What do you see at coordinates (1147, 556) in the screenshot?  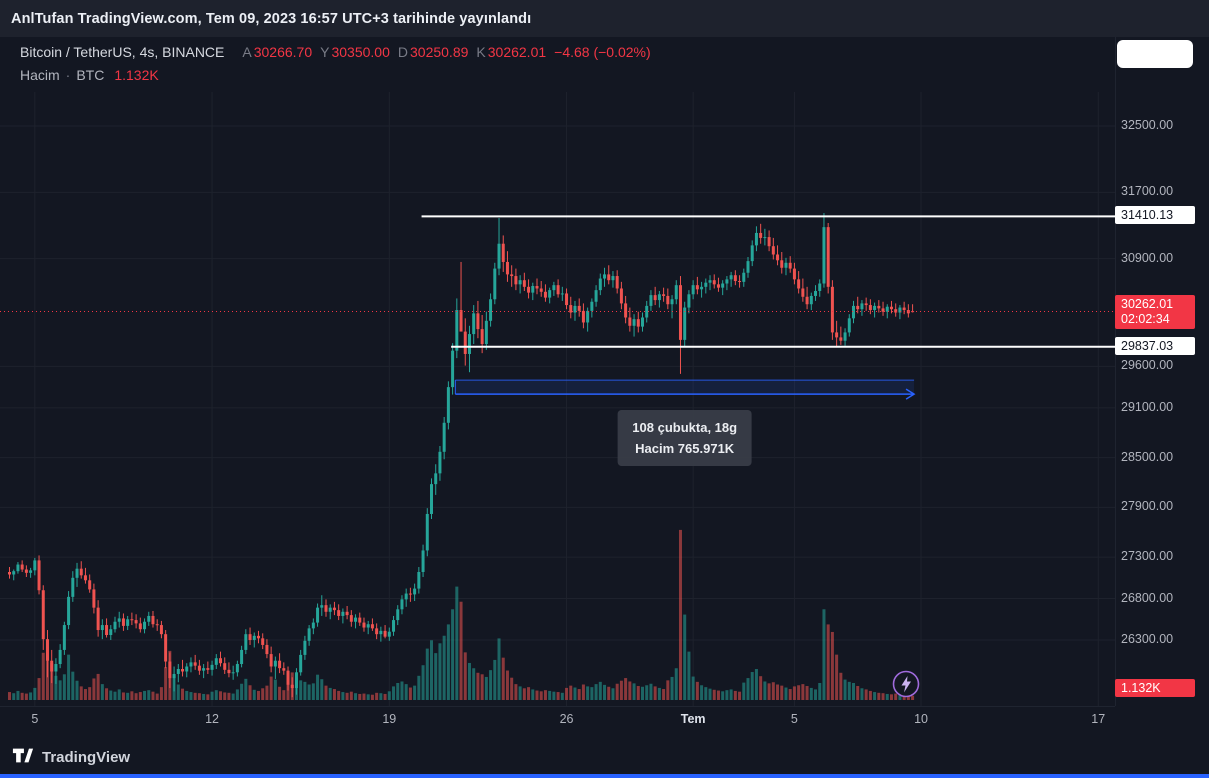 I see `price-tick-label: 27300.00` at bounding box center [1147, 556].